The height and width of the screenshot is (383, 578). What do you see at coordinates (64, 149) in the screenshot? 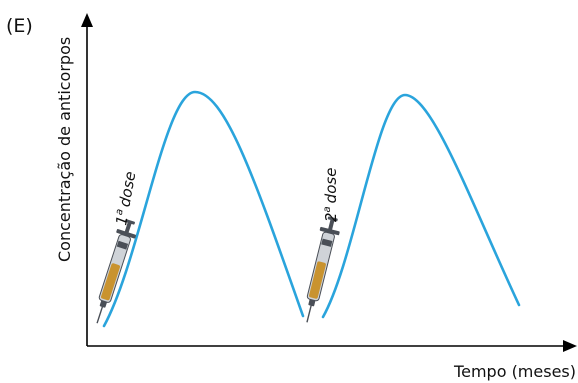
I see `y-axis-label: Concentração de anticorpos` at bounding box center [64, 149].